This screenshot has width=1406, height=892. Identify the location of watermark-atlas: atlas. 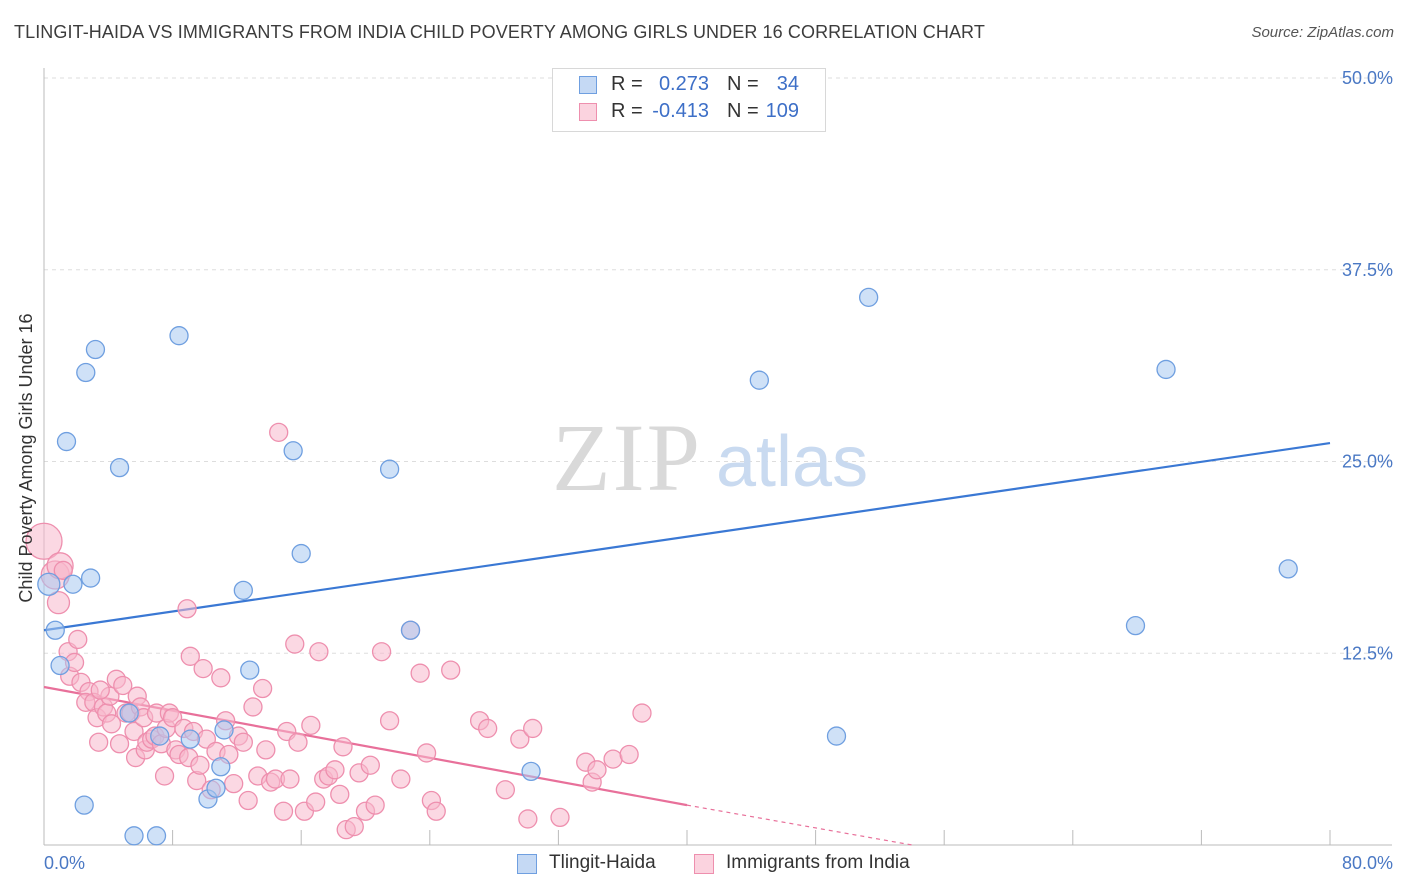
(792, 462).